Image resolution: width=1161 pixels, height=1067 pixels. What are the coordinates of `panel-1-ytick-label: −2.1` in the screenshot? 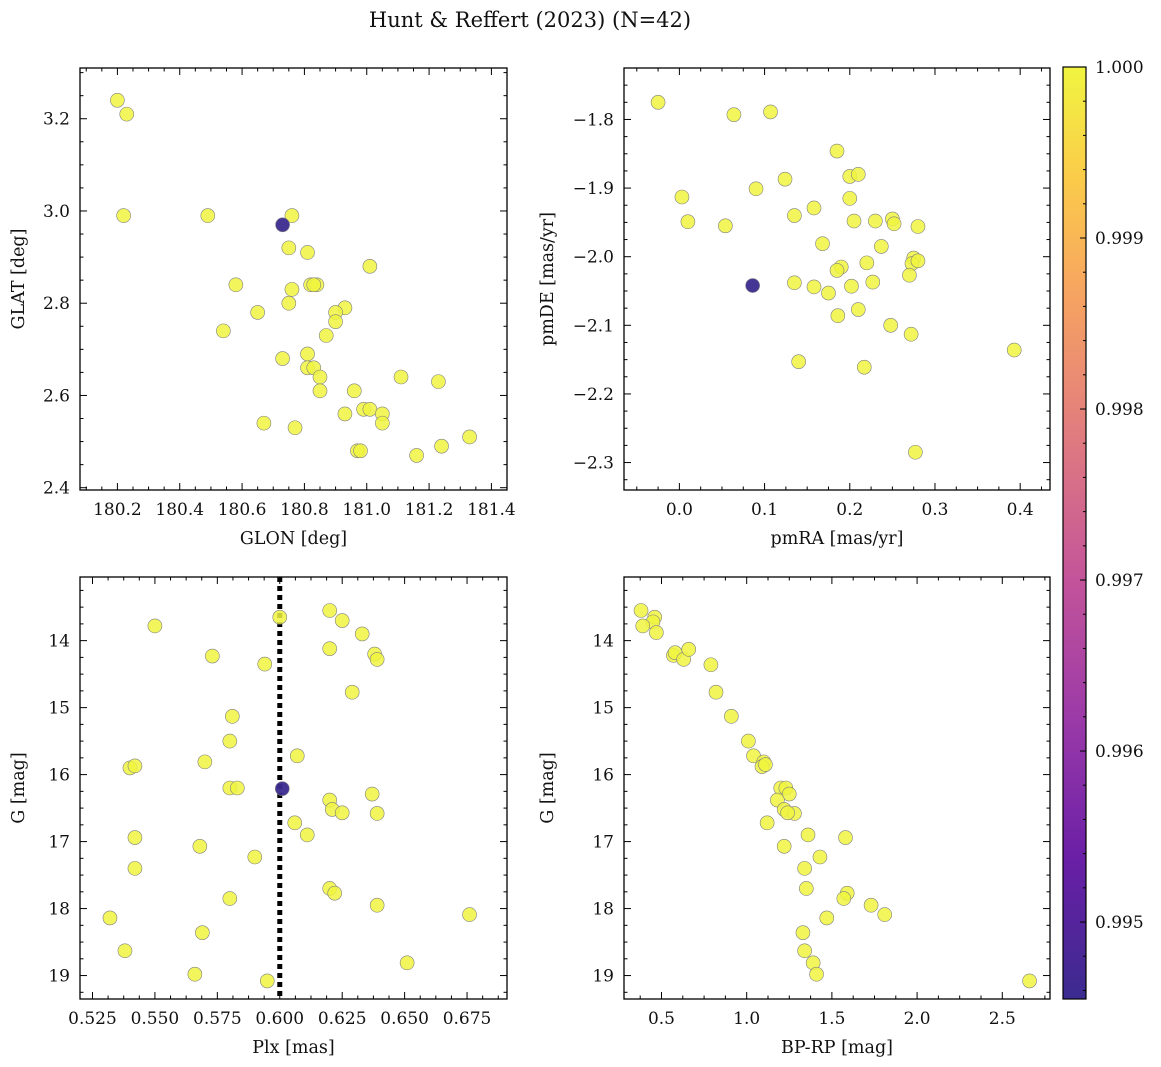 It's located at (593, 326).